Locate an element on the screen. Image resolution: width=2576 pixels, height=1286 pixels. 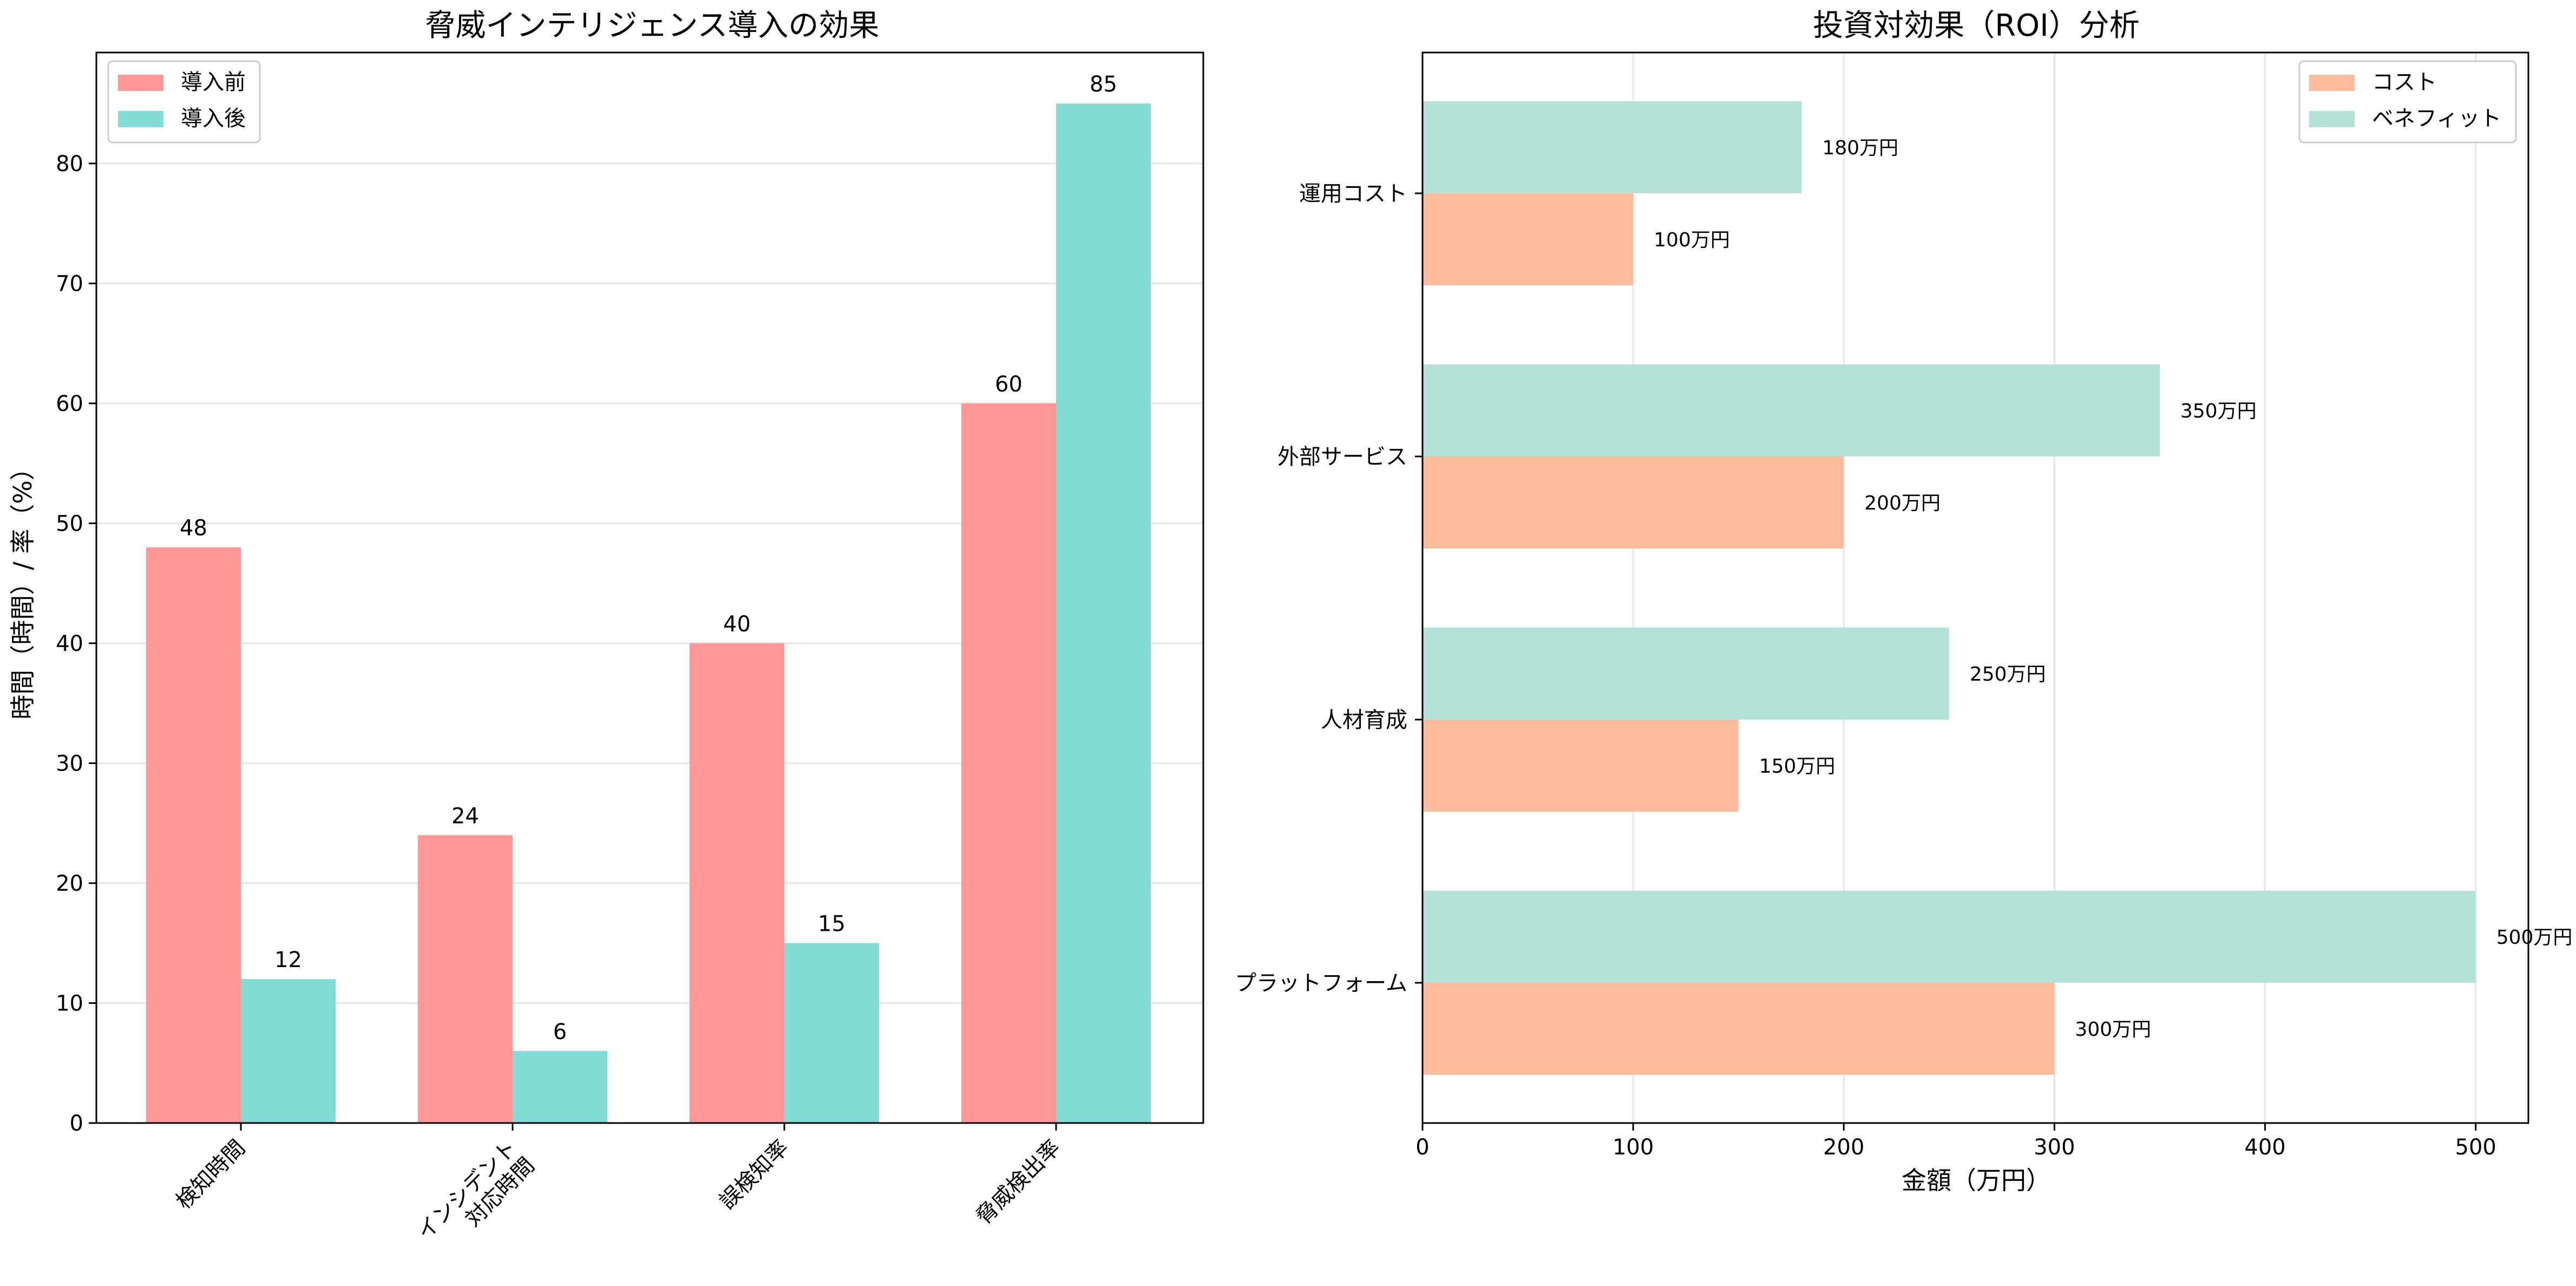
y-tick-label: 70 is located at coordinates (69, 283).